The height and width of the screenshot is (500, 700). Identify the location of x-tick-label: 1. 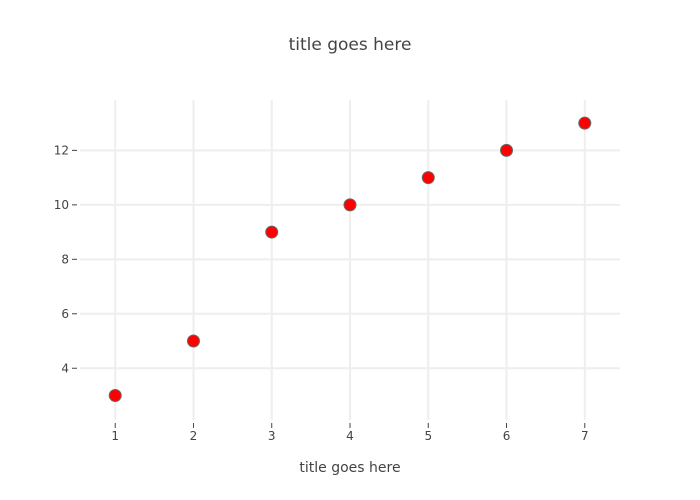
(115, 436).